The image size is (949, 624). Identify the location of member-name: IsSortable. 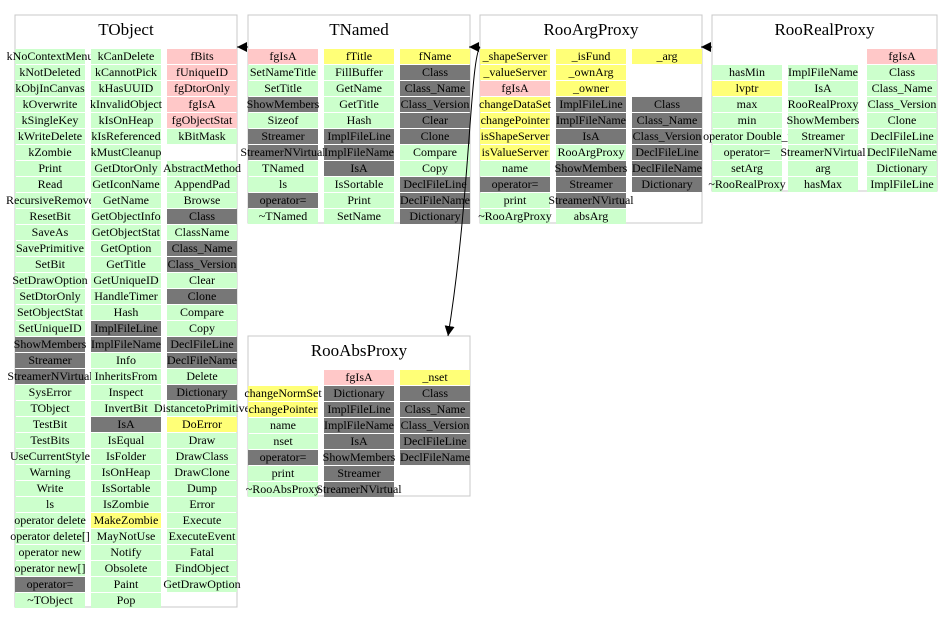
(359, 184).